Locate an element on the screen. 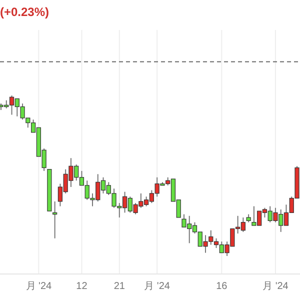 The image size is (300, 300). x-tick-label: 12 is located at coordinates (82, 286).